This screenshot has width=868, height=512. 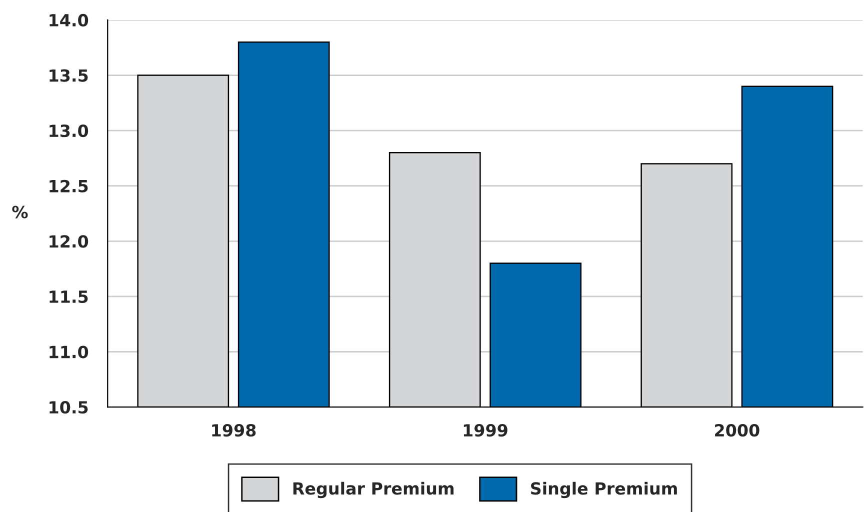 What do you see at coordinates (69, 297) in the screenshot?
I see `y-tick-label: 11.5` at bounding box center [69, 297].